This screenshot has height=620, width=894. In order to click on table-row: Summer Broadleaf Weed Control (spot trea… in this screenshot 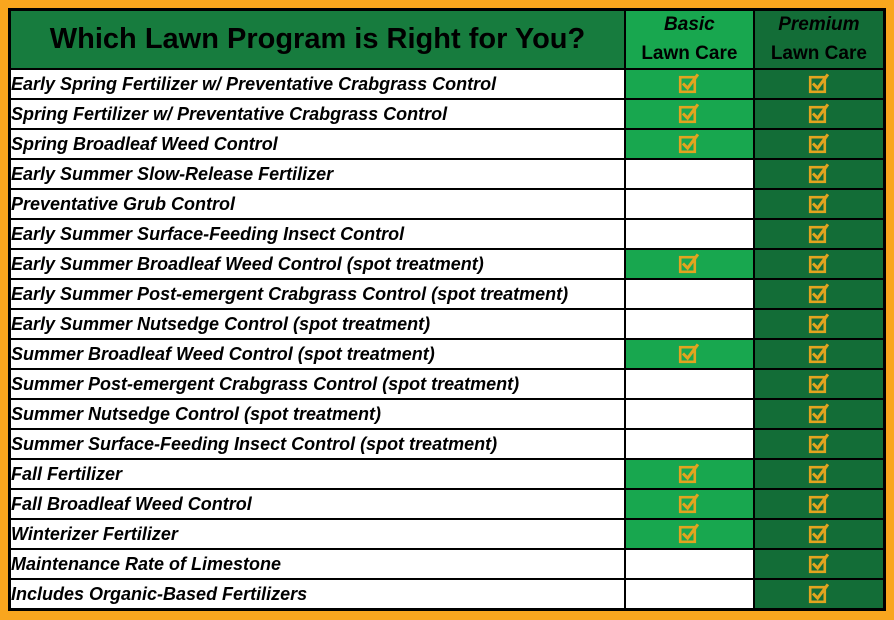, I will do `click(447, 354)`.